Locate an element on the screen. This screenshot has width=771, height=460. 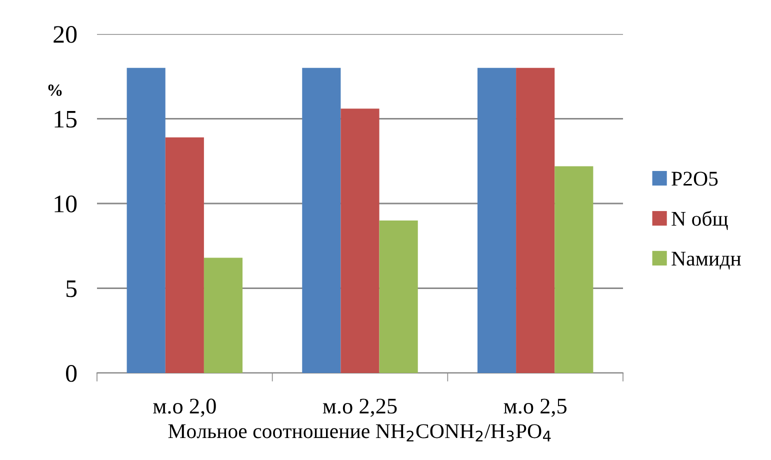
y-tick-label: 0 is located at coordinates (71, 373).